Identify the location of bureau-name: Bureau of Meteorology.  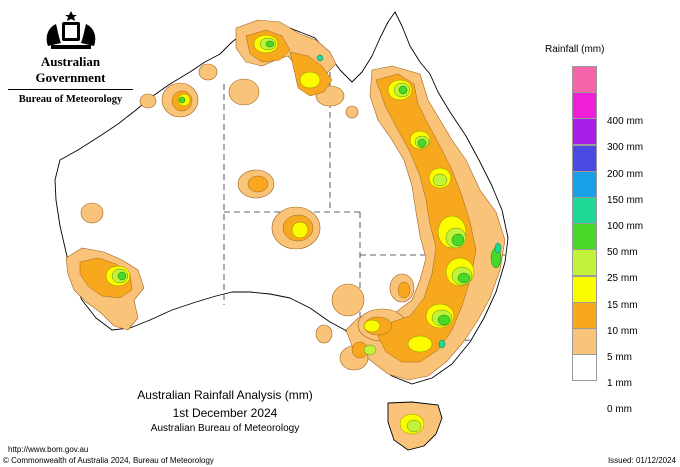
(70, 99).